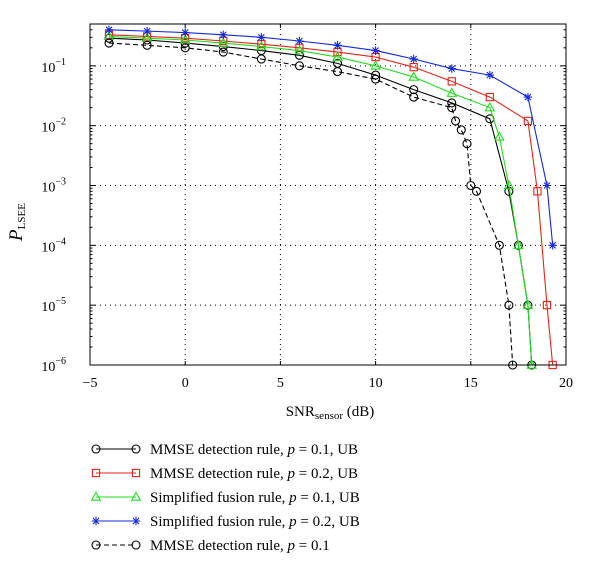  I want to click on legend-label: MMSE detection rule, p = 0.1, UB, so click(254, 450).